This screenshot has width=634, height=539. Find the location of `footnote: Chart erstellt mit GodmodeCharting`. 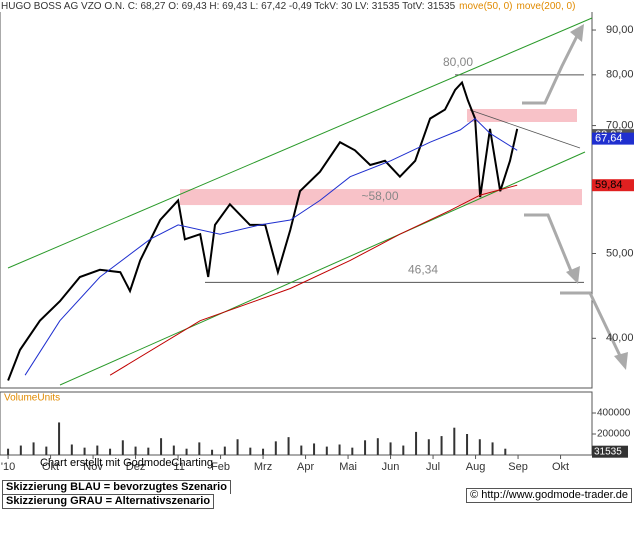

footnote: Chart erstellt mit GodmodeCharting is located at coordinates (127, 463).